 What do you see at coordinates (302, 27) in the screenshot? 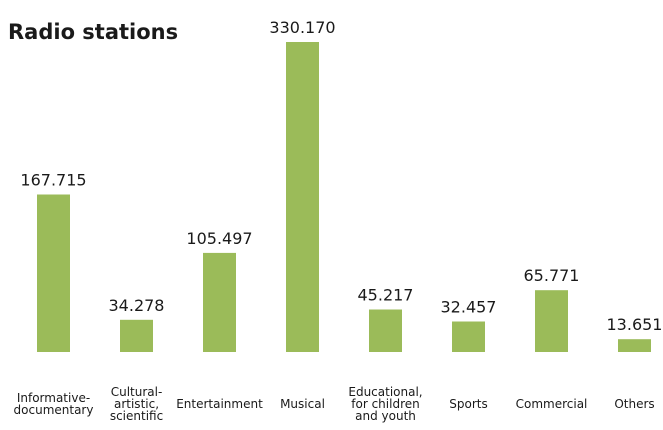
I see `value-label-4: 330.170` at bounding box center [302, 27].